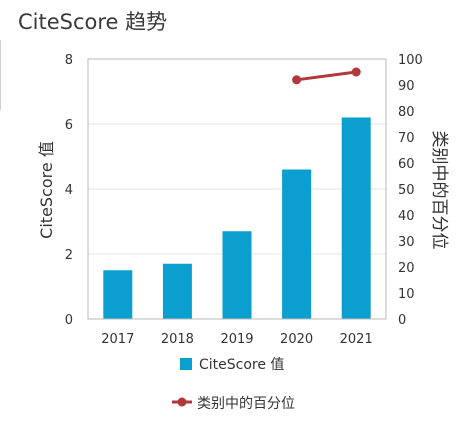 This screenshot has height=422, width=469. What do you see at coordinates (69, 60) in the screenshot?
I see `left-tick-label: 8` at bounding box center [69, 60].